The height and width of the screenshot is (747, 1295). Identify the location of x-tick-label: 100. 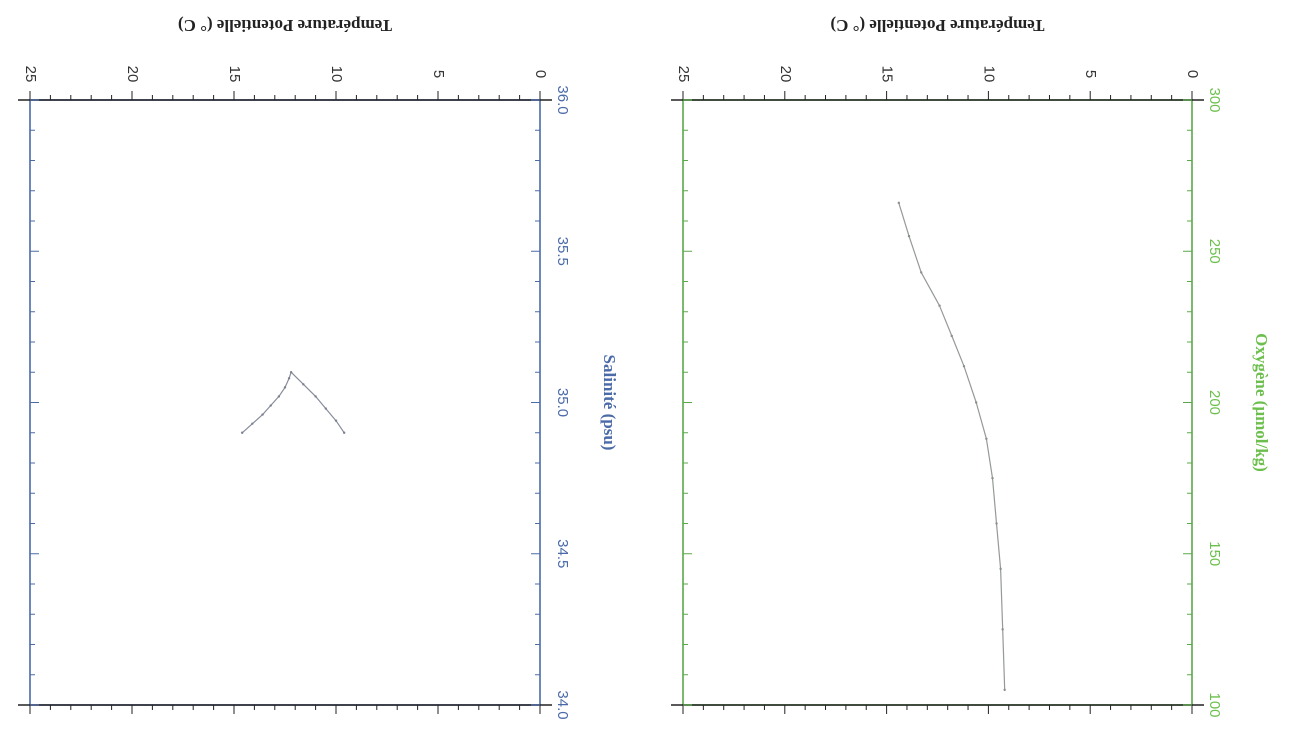
(1214, 704).